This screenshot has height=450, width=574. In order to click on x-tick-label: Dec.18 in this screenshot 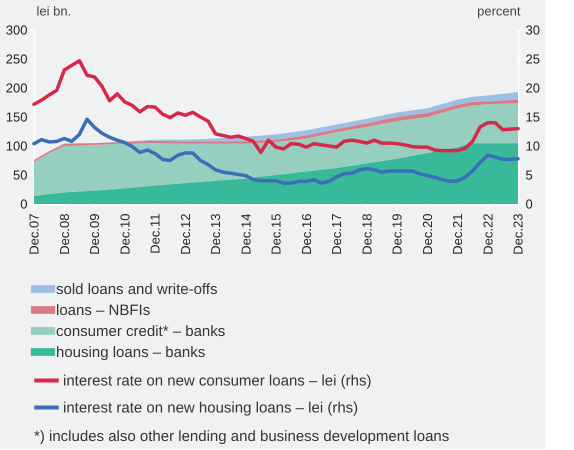, I will do `click(366, 234)`.